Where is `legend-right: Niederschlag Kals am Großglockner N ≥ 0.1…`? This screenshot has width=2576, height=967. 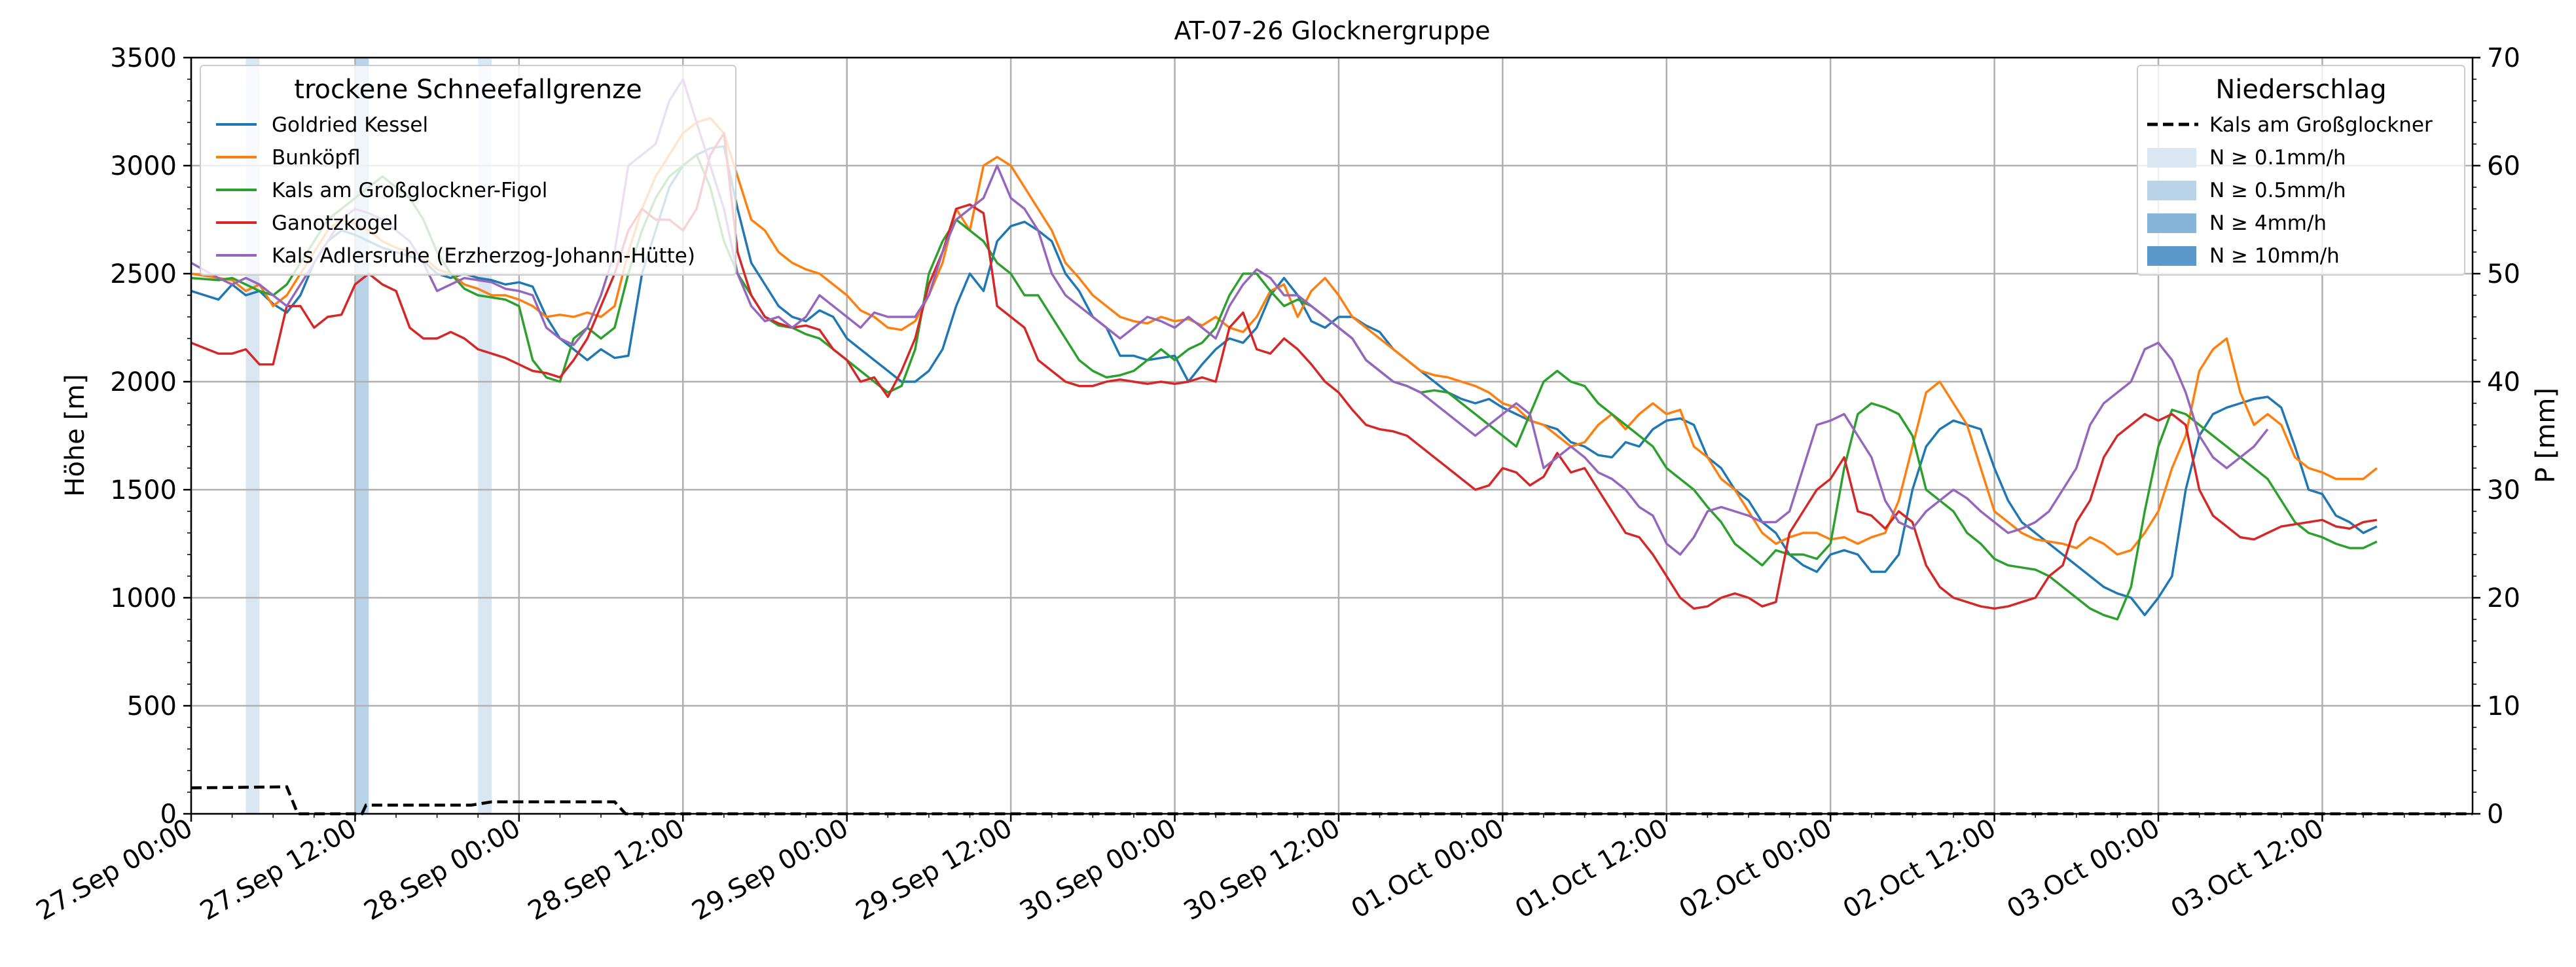
legend-right: Niederschlag Kals am Großglockner N ≥ 0.1… is located at coordinates (2301, 170).